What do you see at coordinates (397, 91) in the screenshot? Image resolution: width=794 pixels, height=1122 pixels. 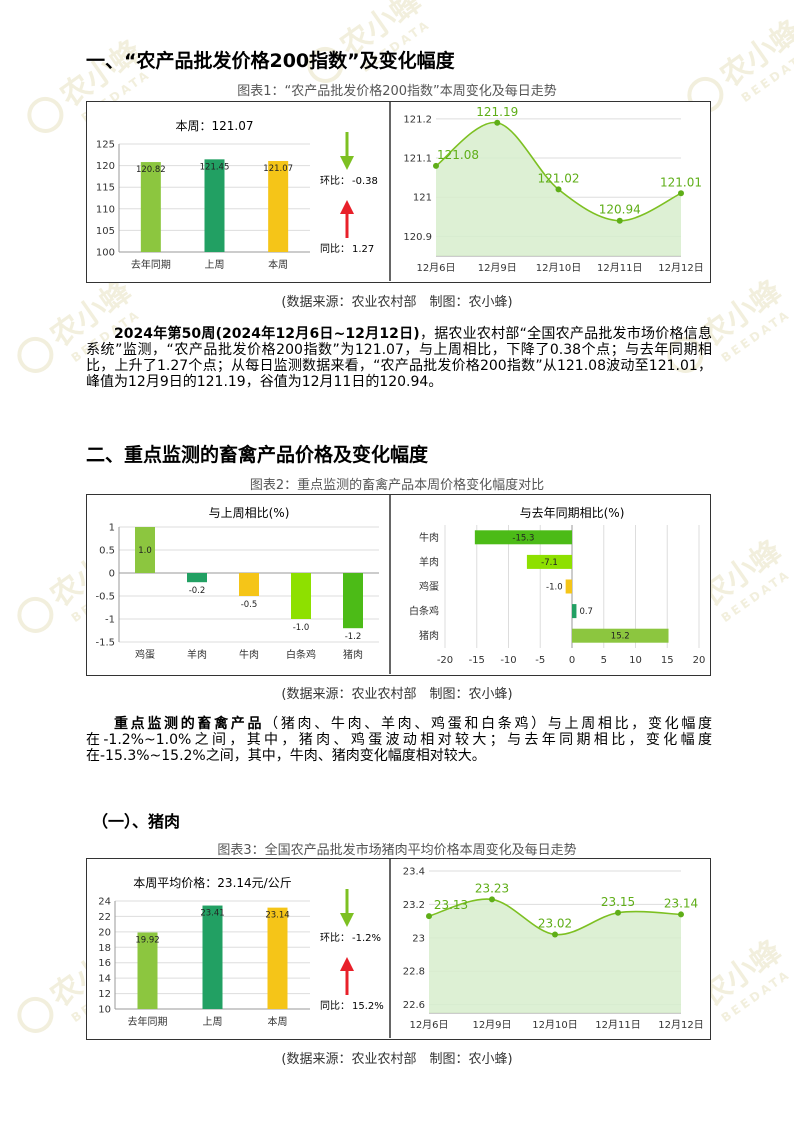 I see `figure1-caption: 图表1：“农产品批发价格200指数”本周变化及每日走势` at bounding box center [397, 91].